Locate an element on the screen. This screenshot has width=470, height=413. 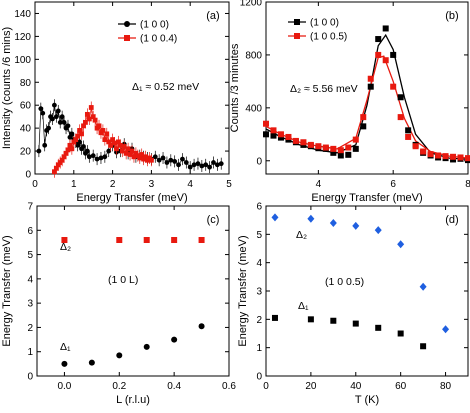
gap-annotation: Δ₂ ≈ 5.56 meV is located at coordinates (324, 89).